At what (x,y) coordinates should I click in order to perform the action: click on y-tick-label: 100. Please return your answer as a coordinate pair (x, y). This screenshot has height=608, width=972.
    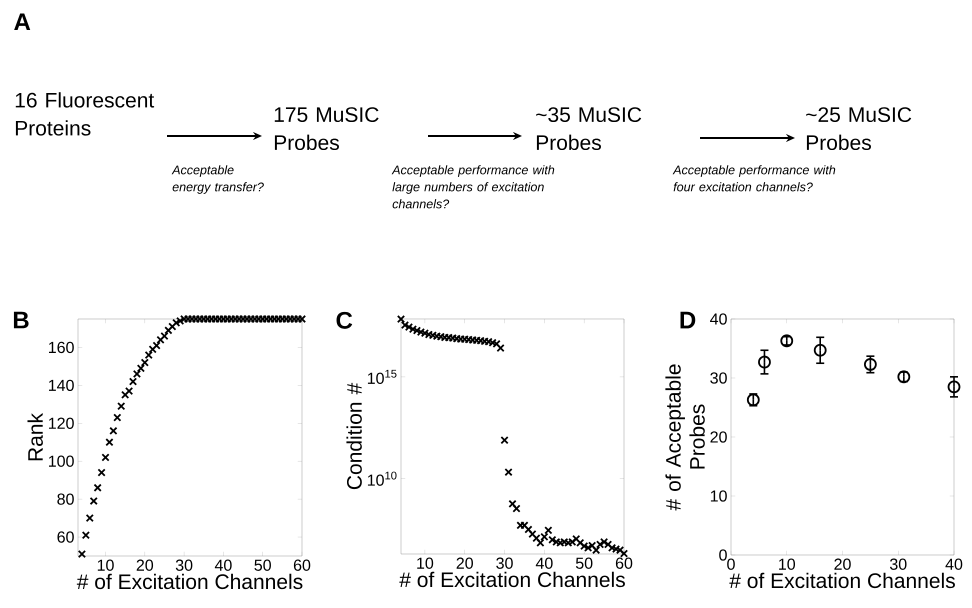
    Looking at the image, I should click on (61, 461).